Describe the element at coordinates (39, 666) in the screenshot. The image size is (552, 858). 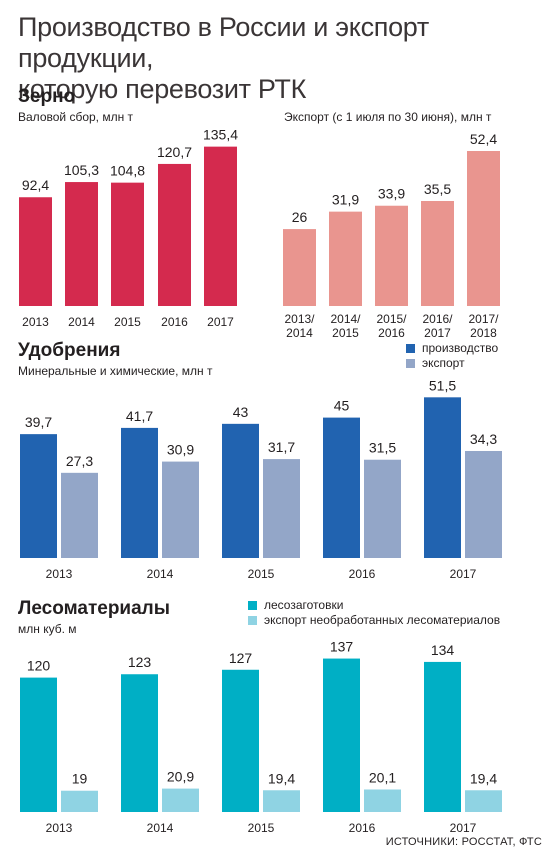
I see `data-label-timber-a-2013: 120` at that location.